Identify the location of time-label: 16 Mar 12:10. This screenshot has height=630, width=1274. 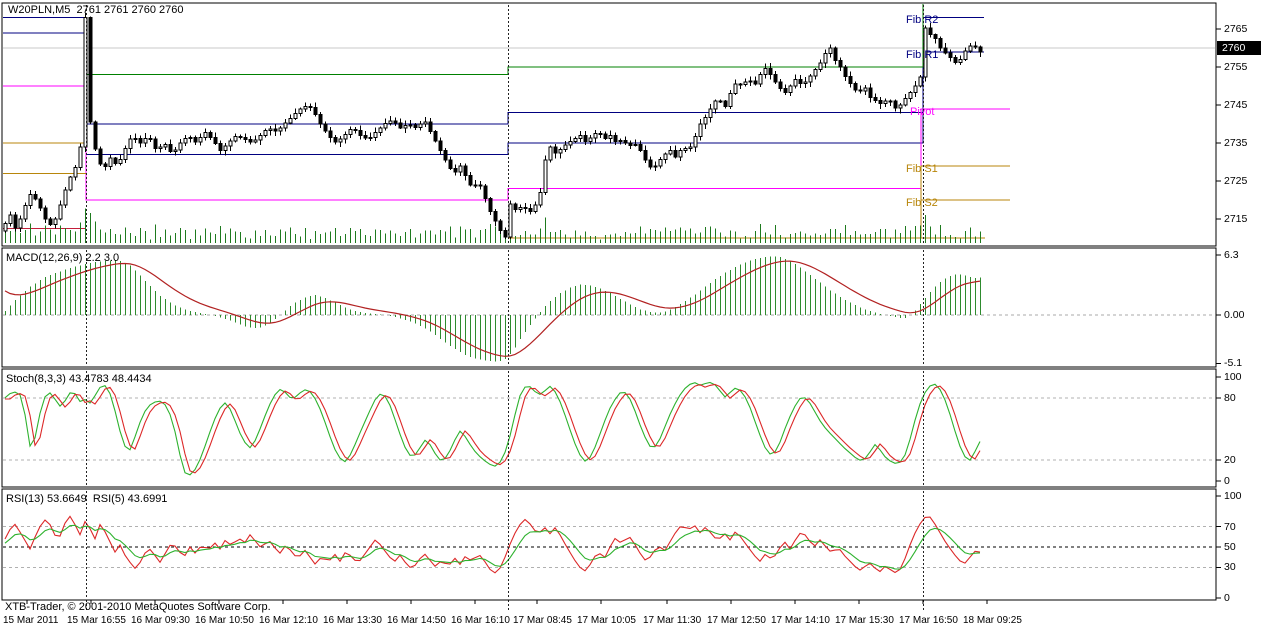
(288, 620).